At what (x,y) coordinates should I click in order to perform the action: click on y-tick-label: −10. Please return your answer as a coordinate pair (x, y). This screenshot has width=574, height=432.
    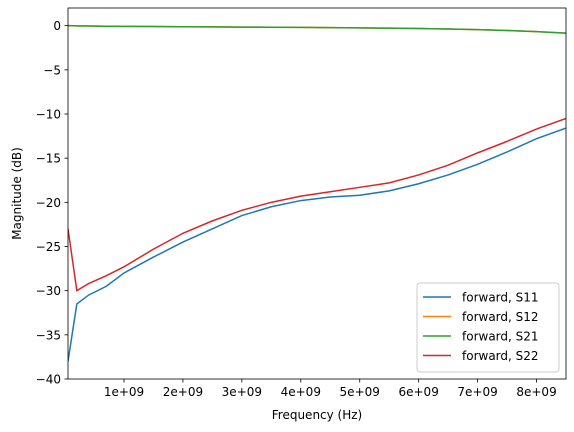
    Looking at the image, I should click on (48, 115).